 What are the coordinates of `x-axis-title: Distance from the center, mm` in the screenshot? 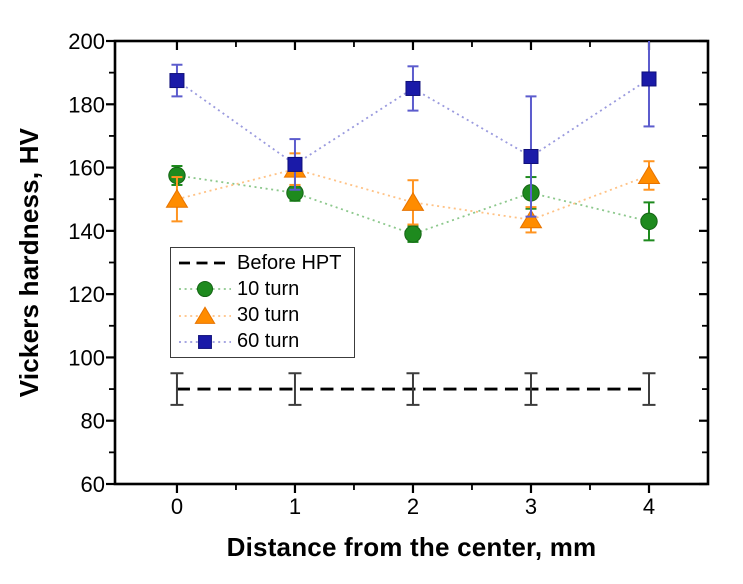 It's located at (411, 547).